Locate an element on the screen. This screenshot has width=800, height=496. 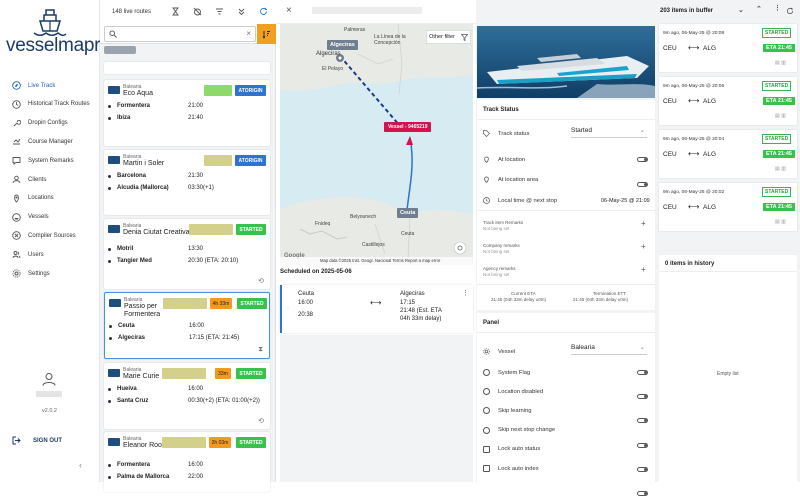
avatar-icon is located at coordinates (49, 379).